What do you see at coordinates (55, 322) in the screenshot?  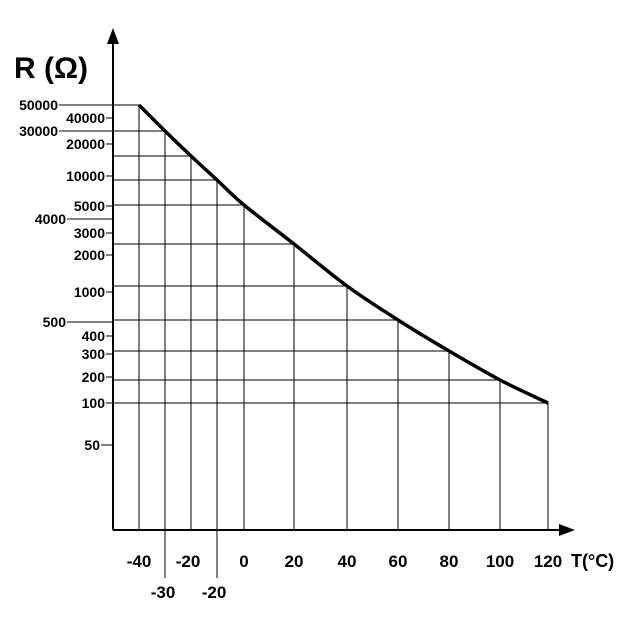 I see `y-tick-label: 500` at bounding box center [55, 322].